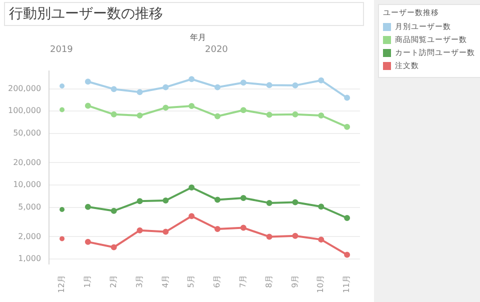 This screenshot has width=480, height=302. What do you see at coordinates (25, 111) in the screenshot?
I see `y-tick-label: 100,000` at bounding box center [25, 111].